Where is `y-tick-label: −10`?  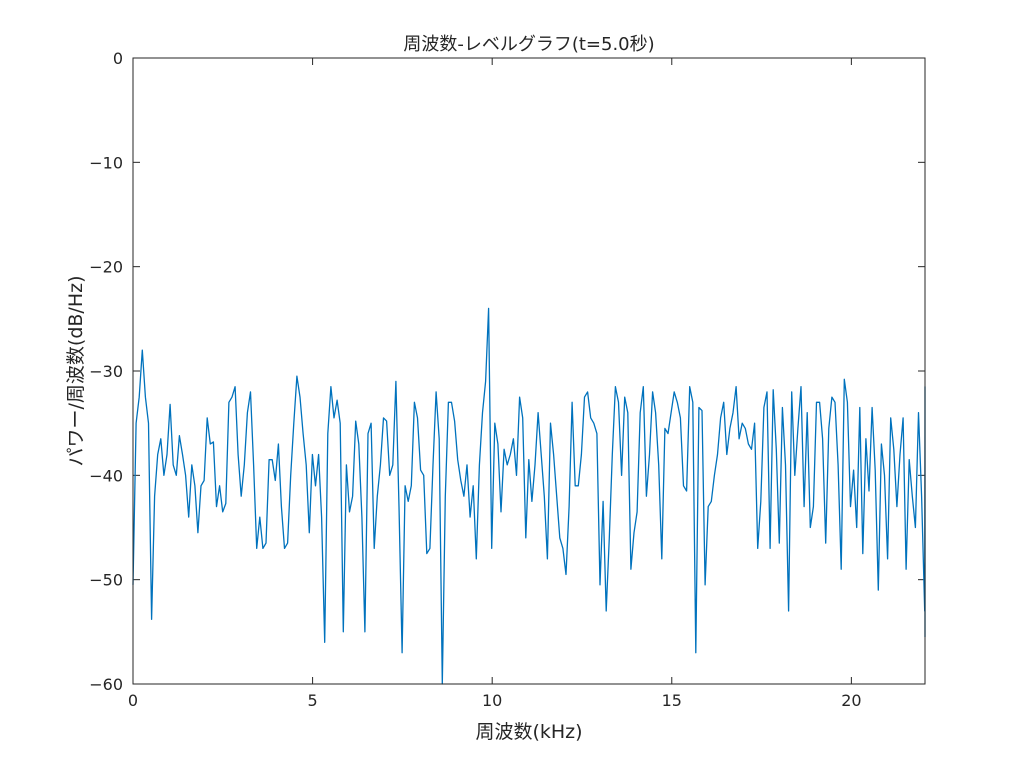
y-tick-label: −10 is located at coordinates (106, 162).